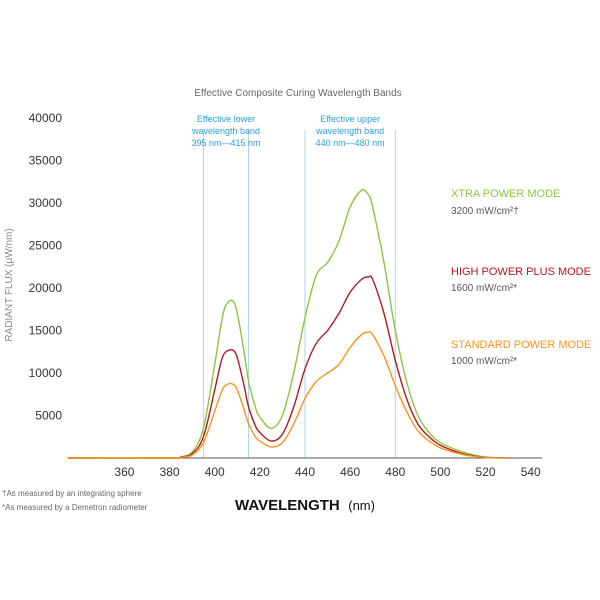 This screenshot has height=600, width=600. I want to click on legend-detail-high-power-plus: 1600 mW/cm²*, so click(484, 288).